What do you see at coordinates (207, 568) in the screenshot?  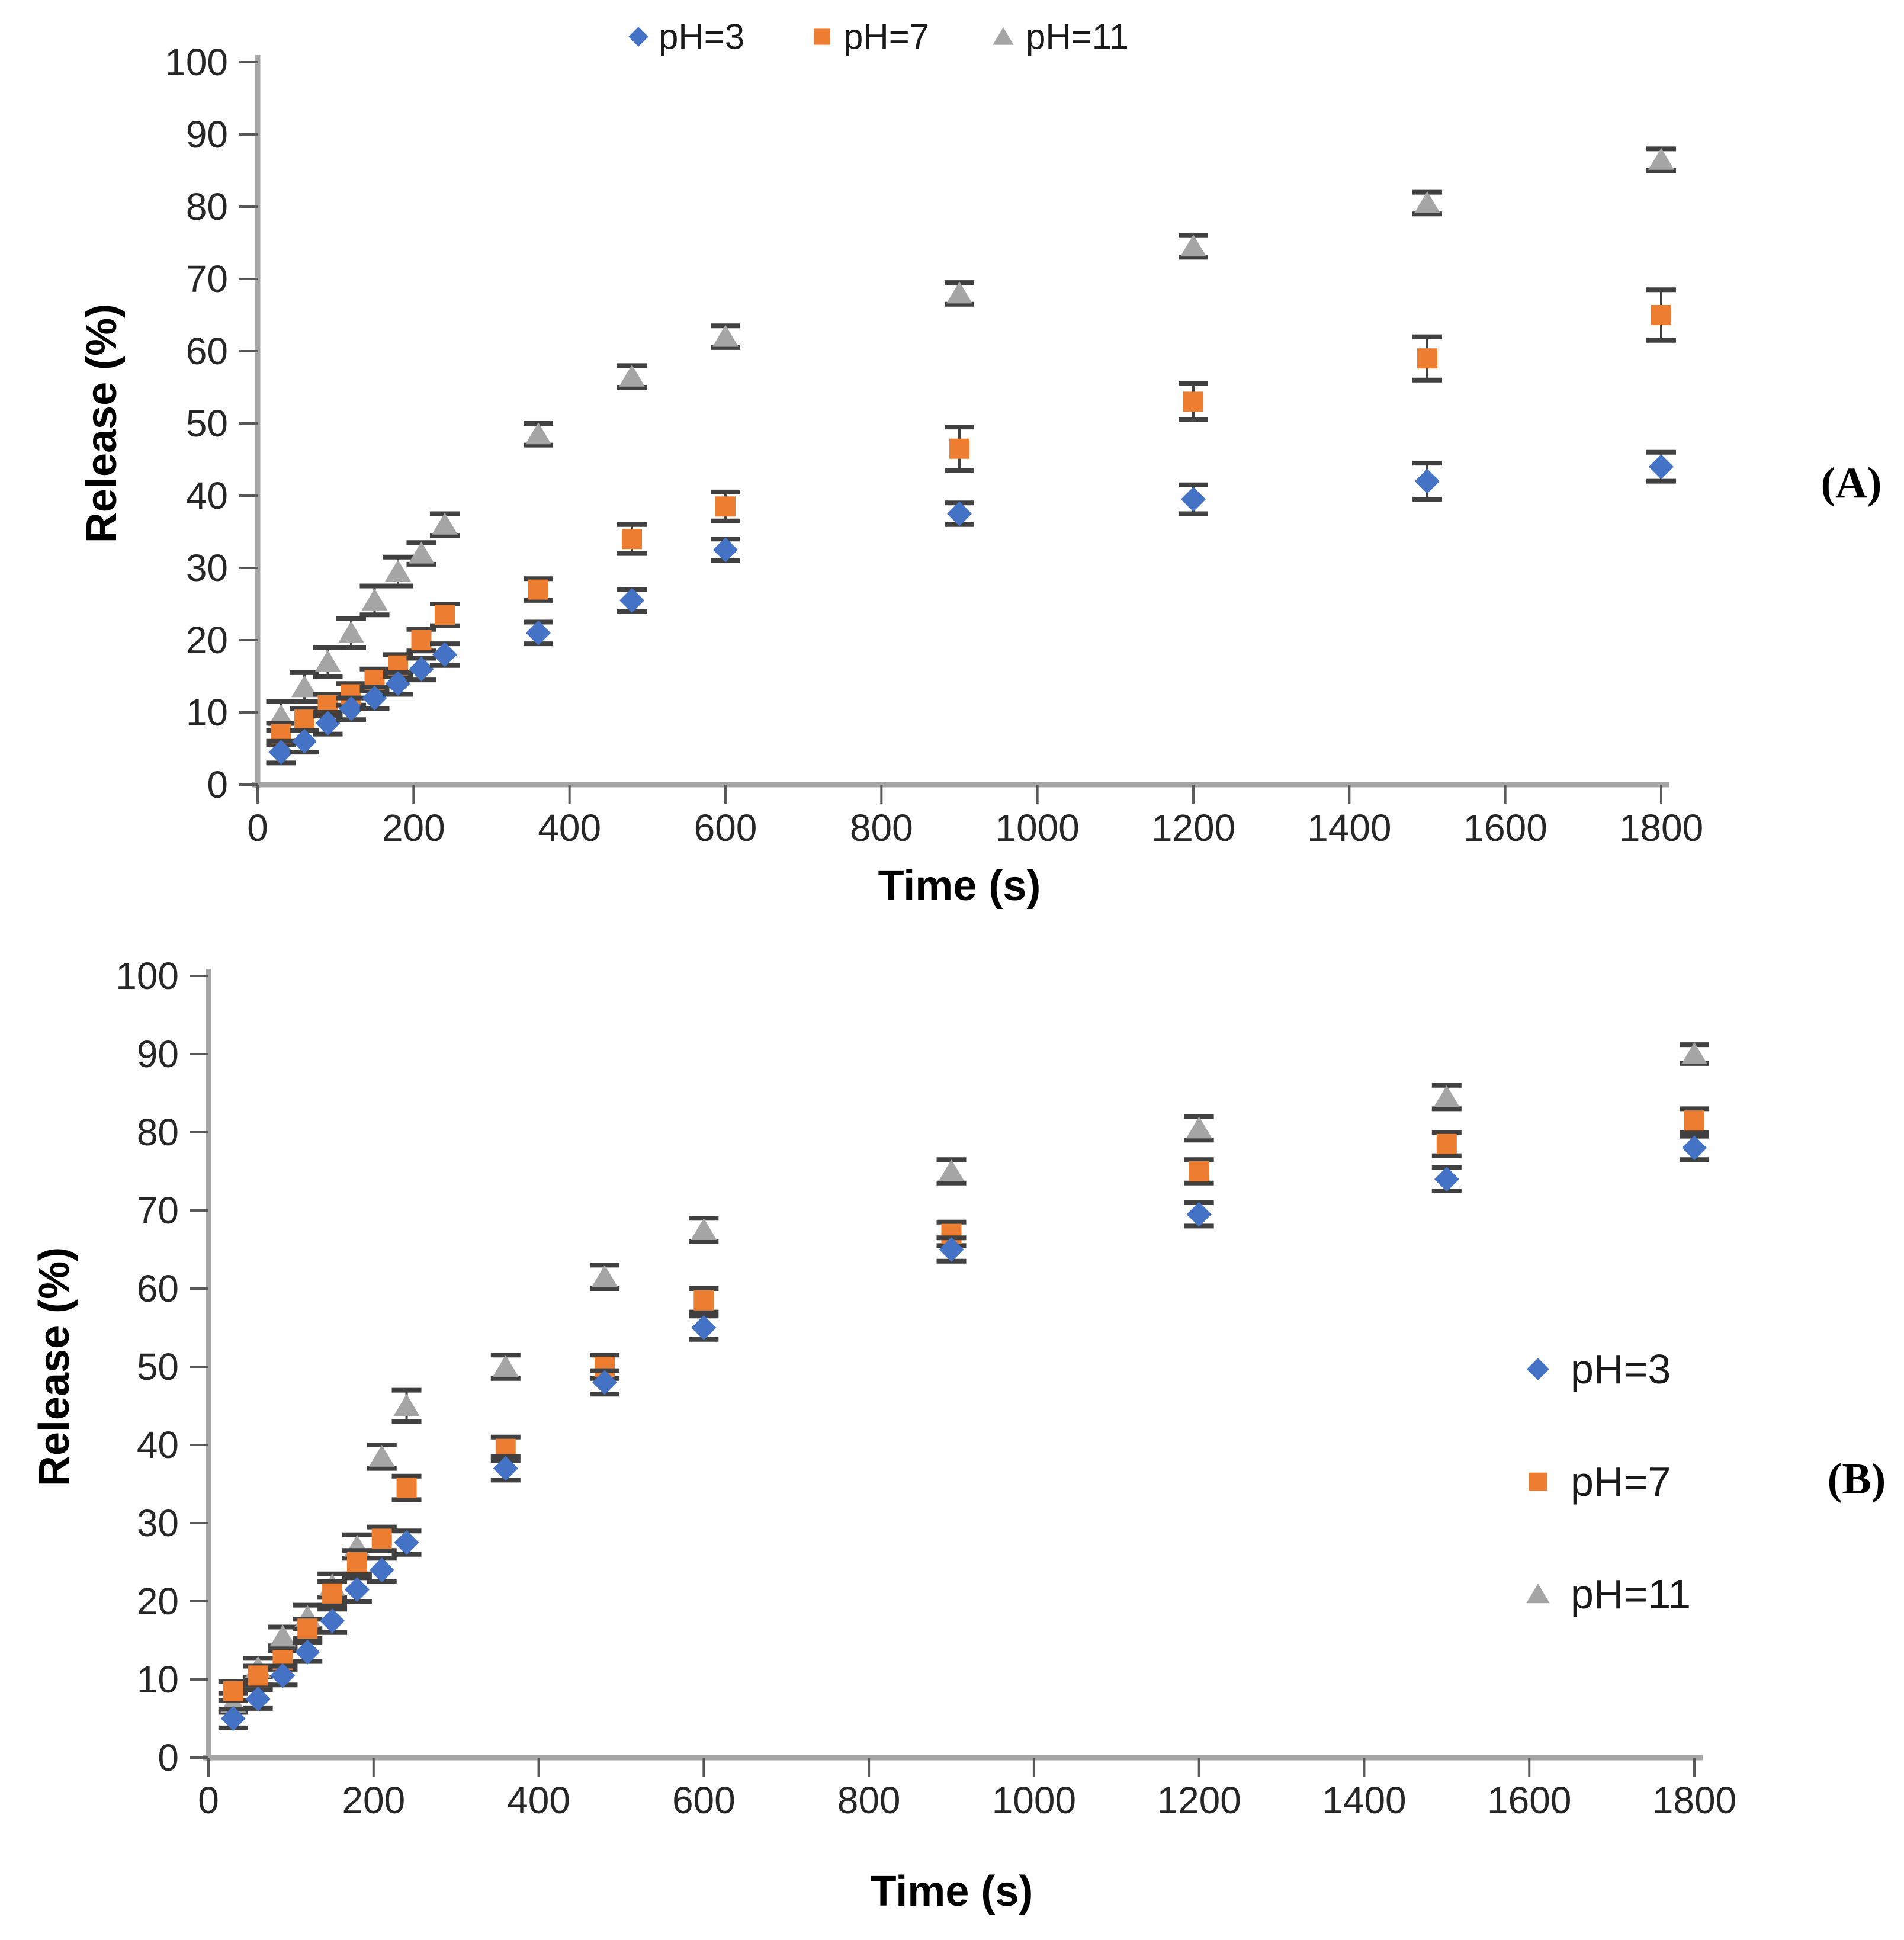 I see `y-tick-label: 30` at bounding box center [207, 568].